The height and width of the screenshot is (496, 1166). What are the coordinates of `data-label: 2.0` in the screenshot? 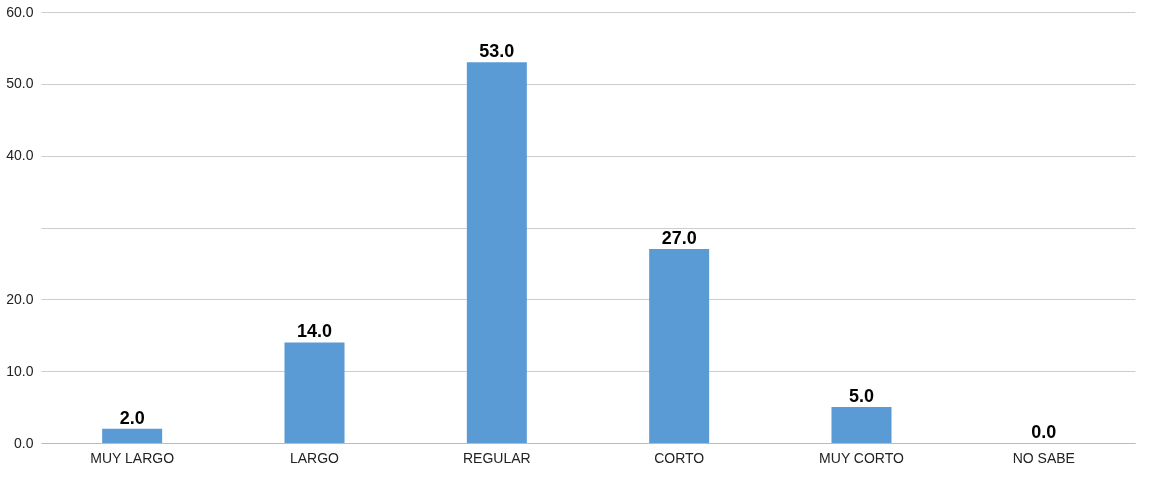 It's located at (132, 417).